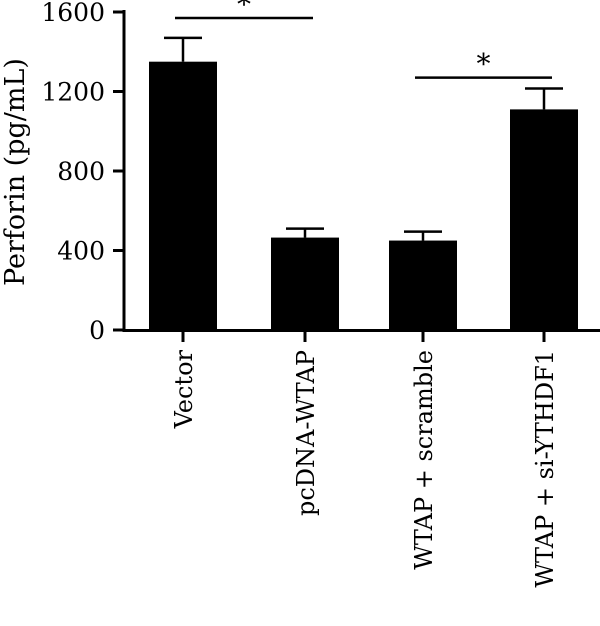 The image size is (600, 626). I want to click on significance-markers: **, so click(363, 40).